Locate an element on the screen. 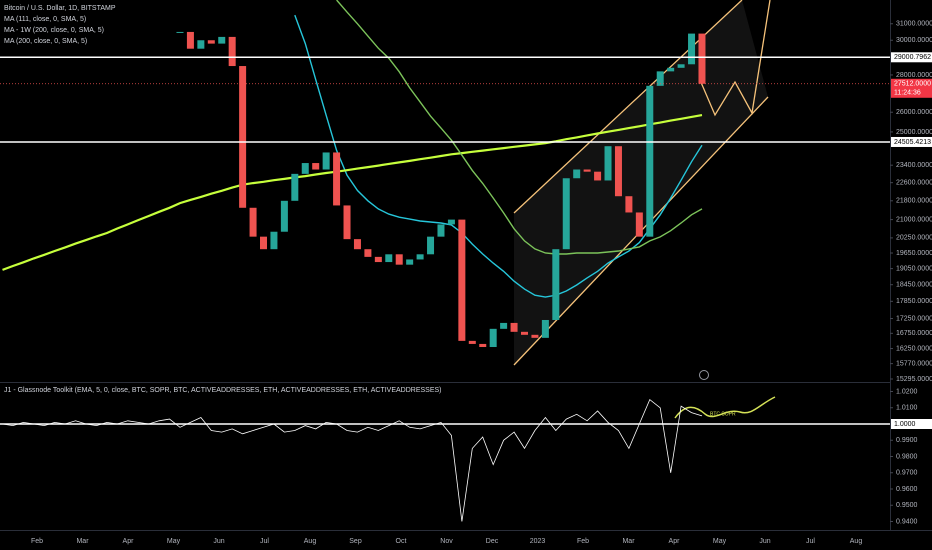 This screenshot has width=932, height=550. y-tick-label: 0.9400 is located at coordinates (907, 521).